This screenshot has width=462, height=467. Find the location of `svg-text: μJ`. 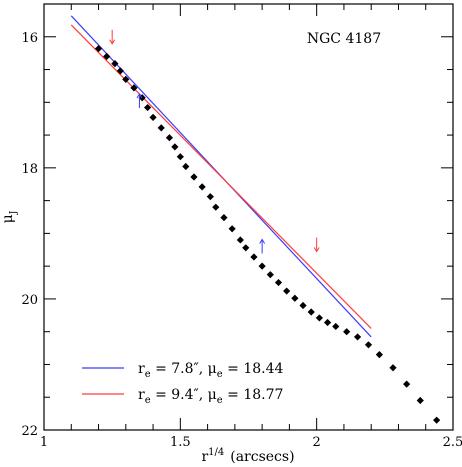

svg-text: μJ is located at coordinates (9, 216).